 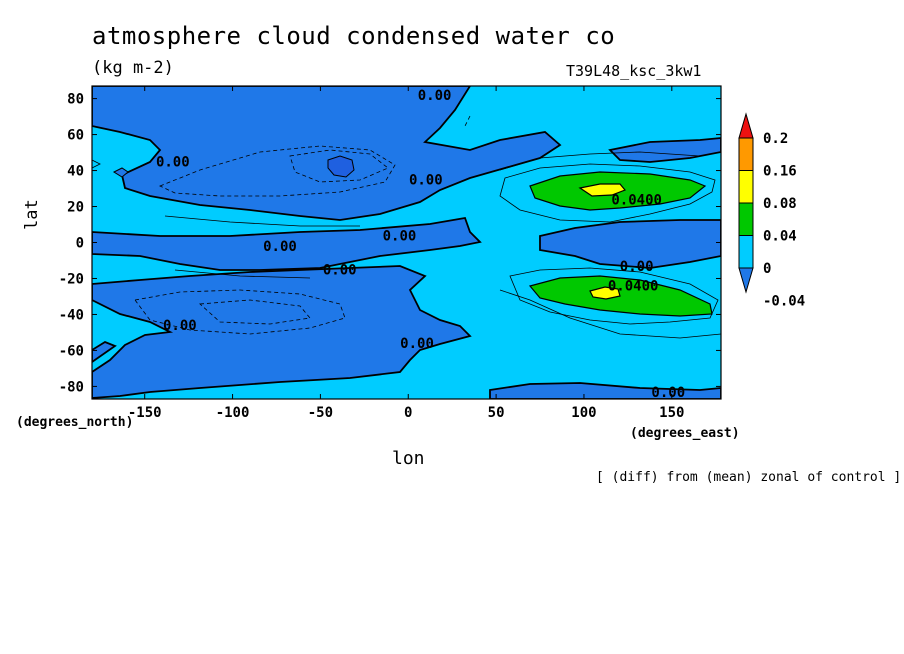 What do you see at coordinates (671, 413) in the screenshot?
I see `x-tick-label: 150` at bounding box center [671, 413].